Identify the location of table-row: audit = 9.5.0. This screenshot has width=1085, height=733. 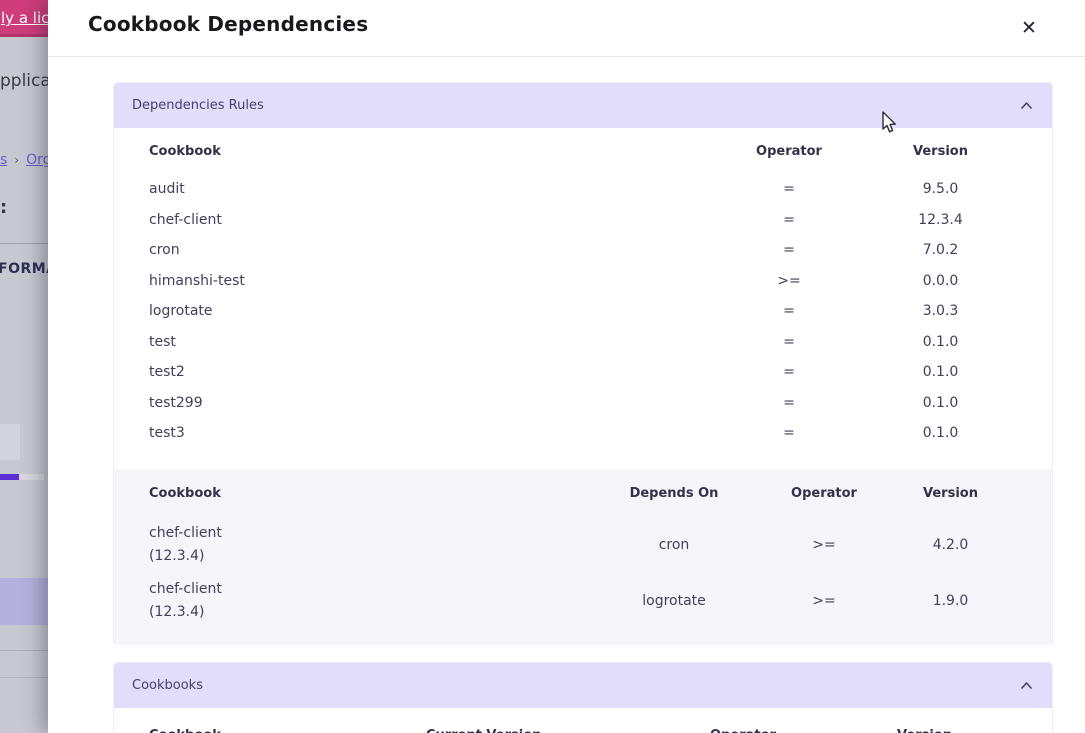
(583, 189).